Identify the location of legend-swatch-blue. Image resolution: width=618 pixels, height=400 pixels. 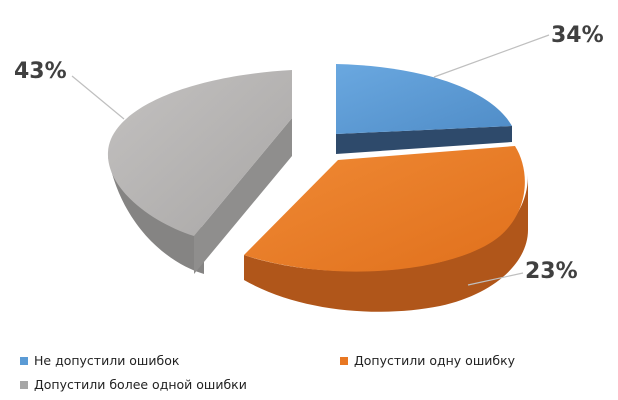
(24, 361).